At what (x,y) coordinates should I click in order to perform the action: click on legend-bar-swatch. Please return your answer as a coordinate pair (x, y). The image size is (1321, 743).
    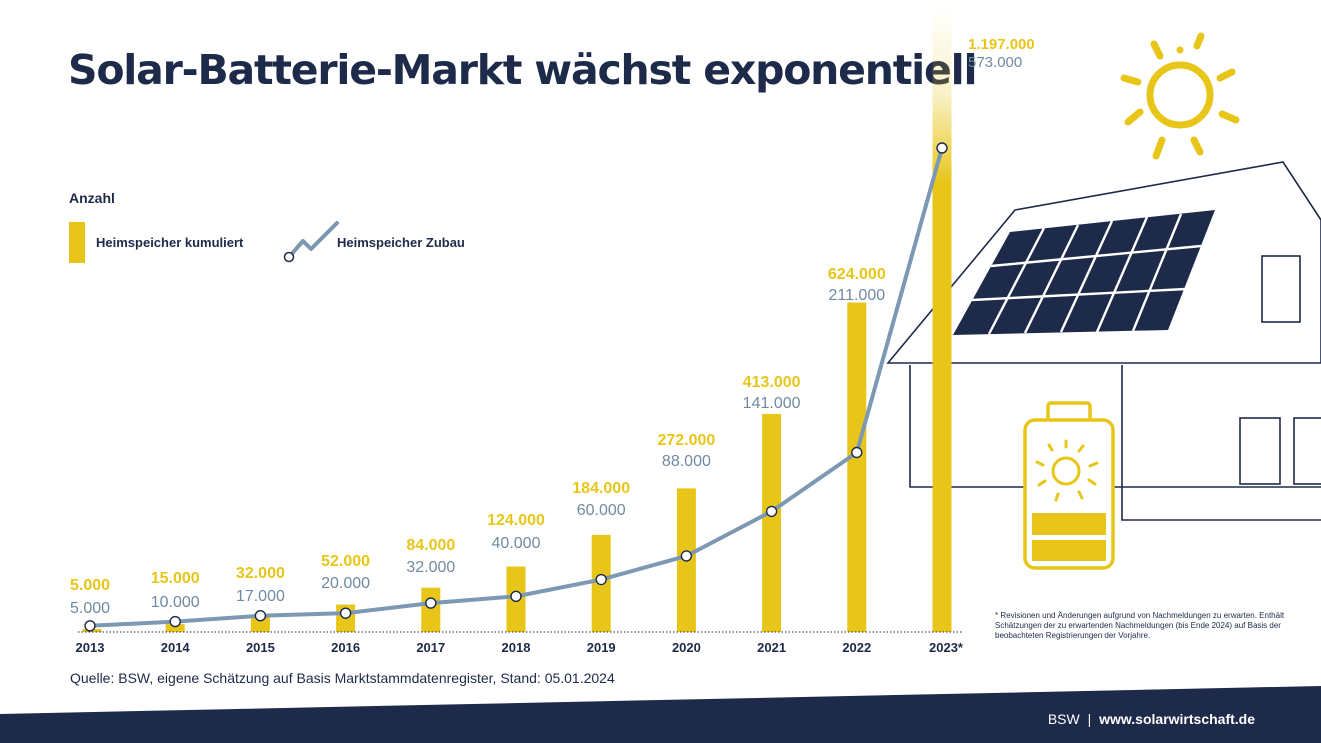
    Looking at the image, I should click on (77, 242).